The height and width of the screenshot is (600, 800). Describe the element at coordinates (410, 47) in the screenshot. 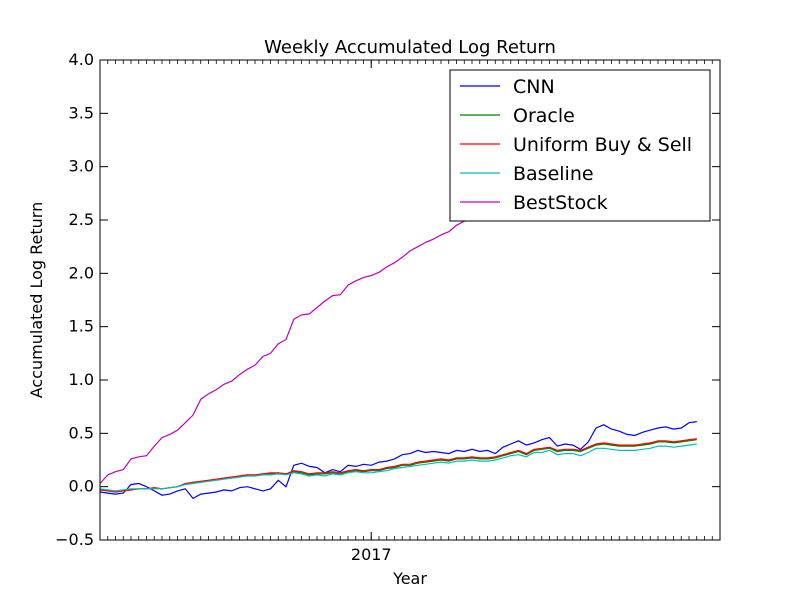

I see `chart-title: Weekly Accumulated Log Return` at that location.